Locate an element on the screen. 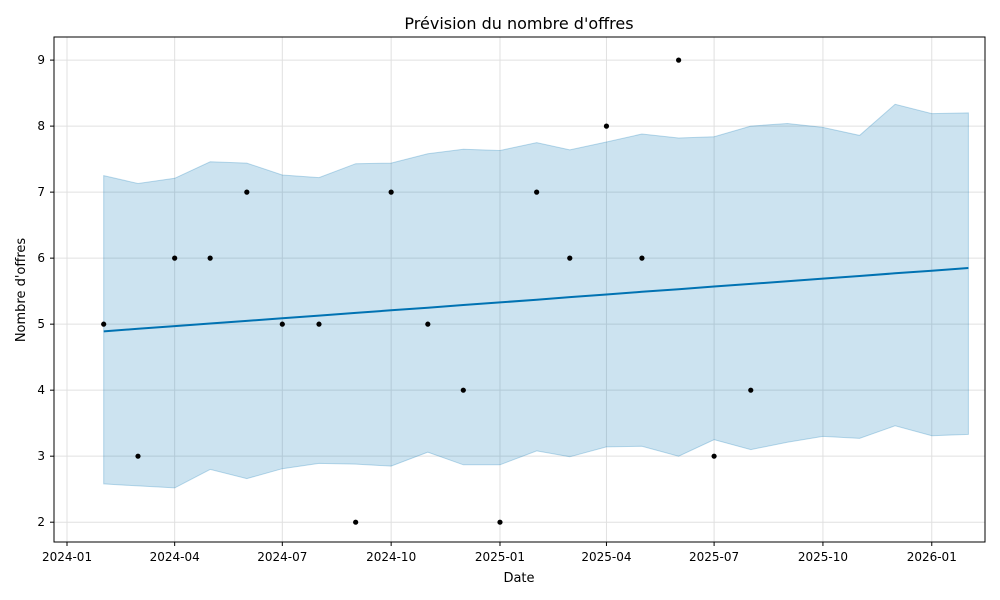 The width and height of the screenshot is (1000, 600). x-tick-label: 2025-04 is located at coordinates (606, 557).